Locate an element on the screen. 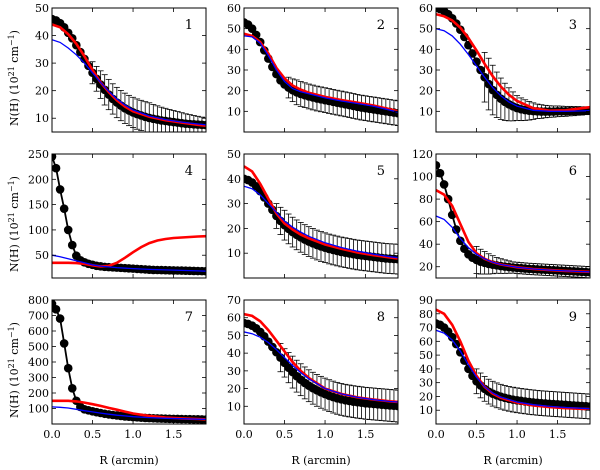 This screenshot has width=600, height=470. chart-panel-3: 10 20 30 40 50 60 3 is located at coordinates (505, 67).